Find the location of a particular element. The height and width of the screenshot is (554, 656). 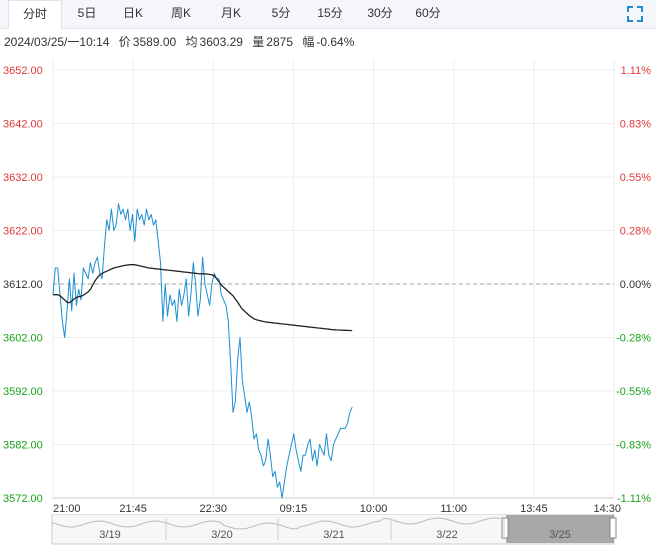

period-tabbar: 分时 5日 日K 周K 月K 5分 15分 30分 60分 is located at coordinates (328, 14).